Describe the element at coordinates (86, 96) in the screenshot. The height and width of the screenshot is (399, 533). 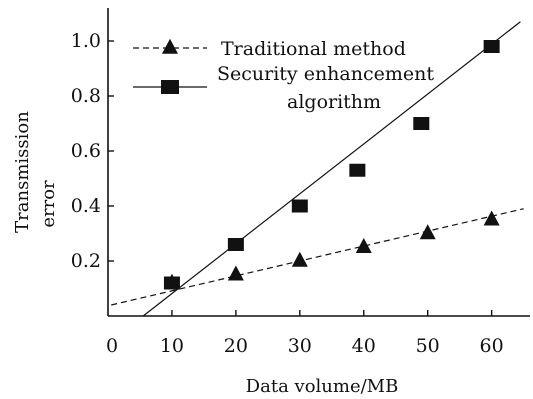
I see `y-tick-label: 0.8` at that location.